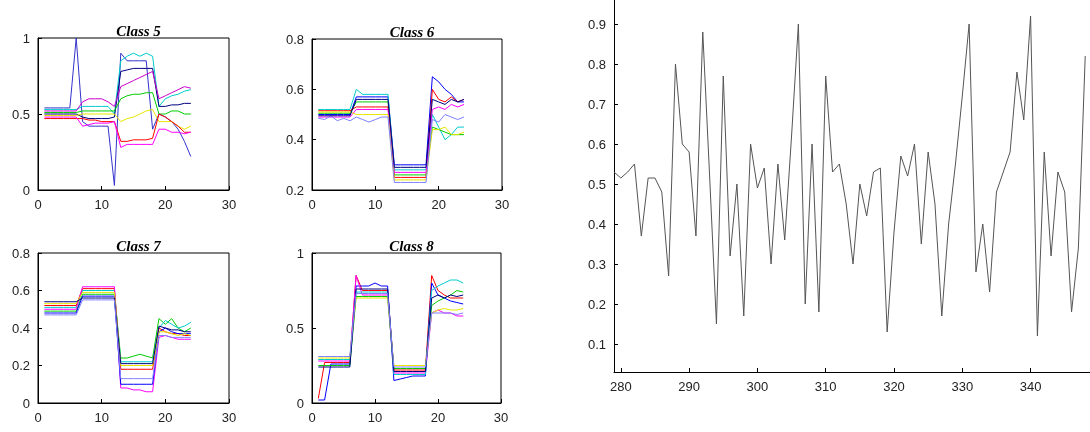  Describe the element at coordinates (412, 245) in the screenshot. I see `chart-title: Class 8` at that location.